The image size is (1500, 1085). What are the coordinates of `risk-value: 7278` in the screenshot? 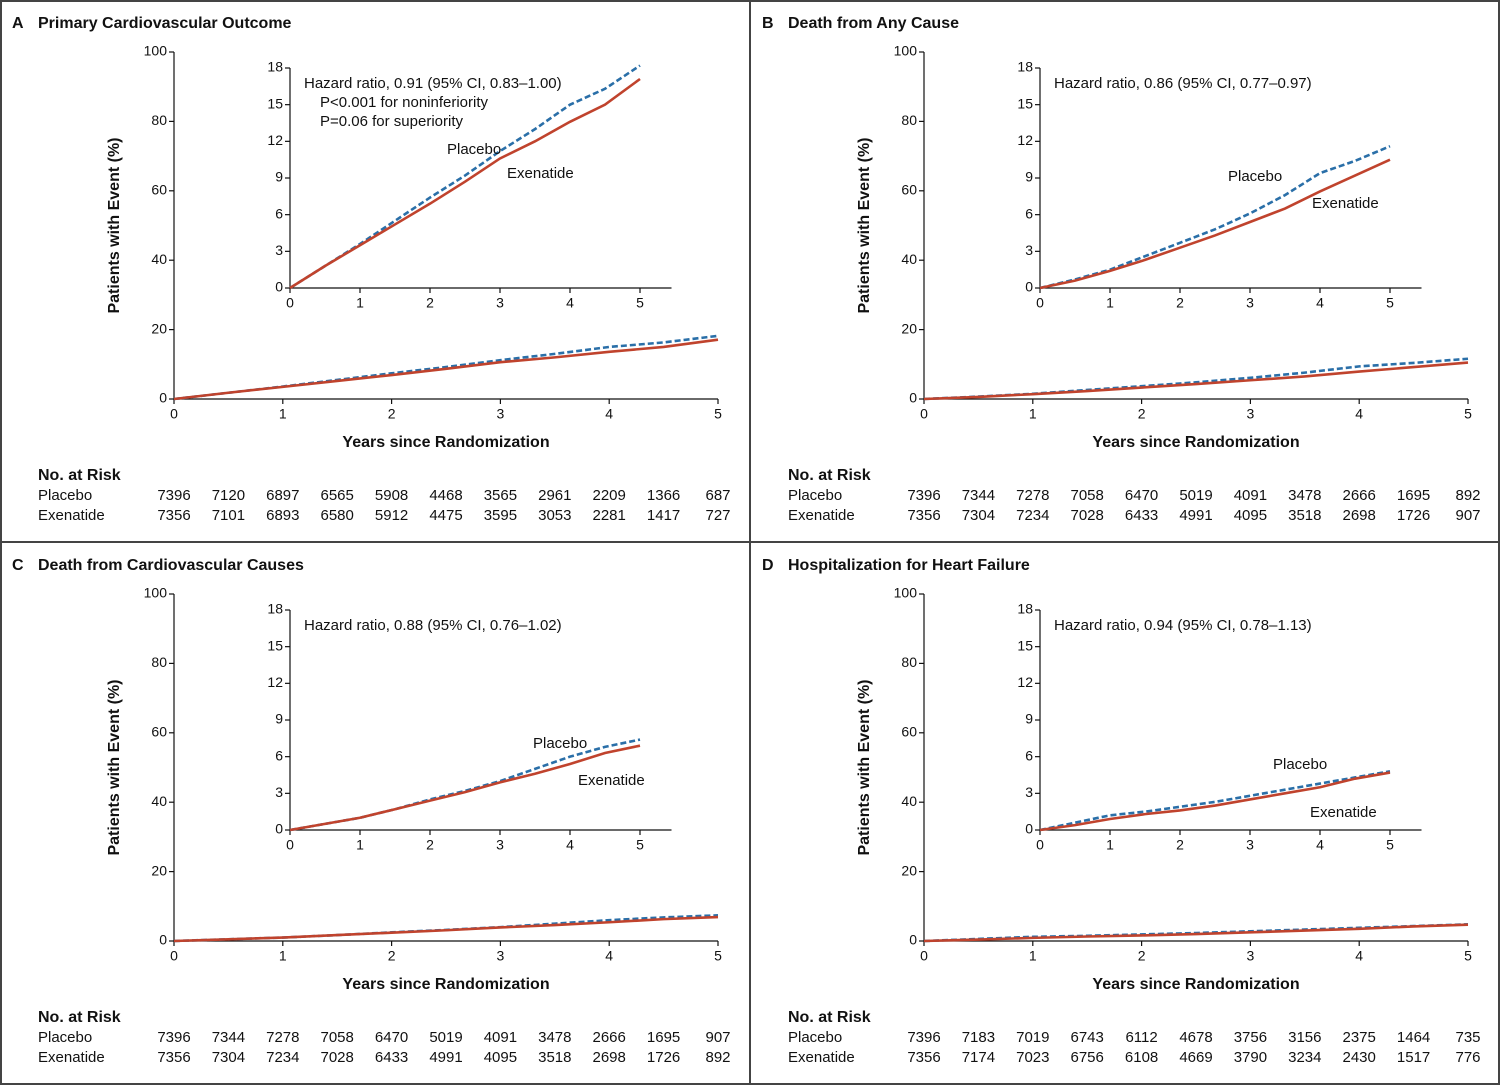 It's located at (1032, 495).